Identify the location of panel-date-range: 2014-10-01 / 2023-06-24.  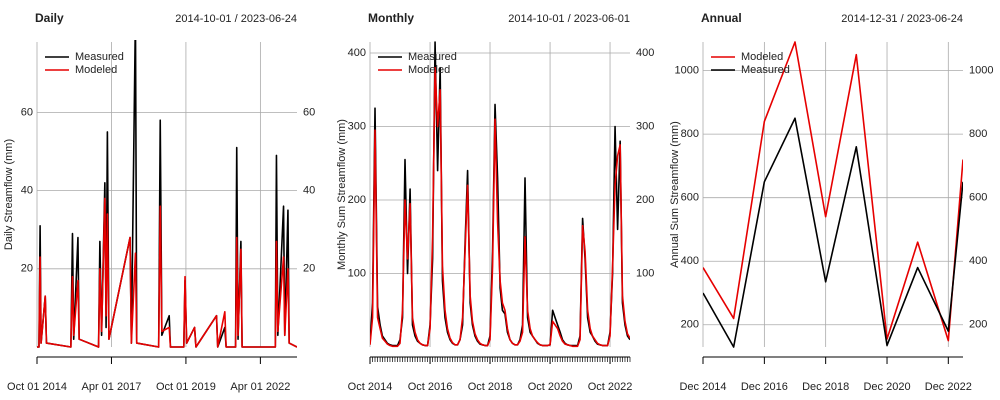
(236, 19).